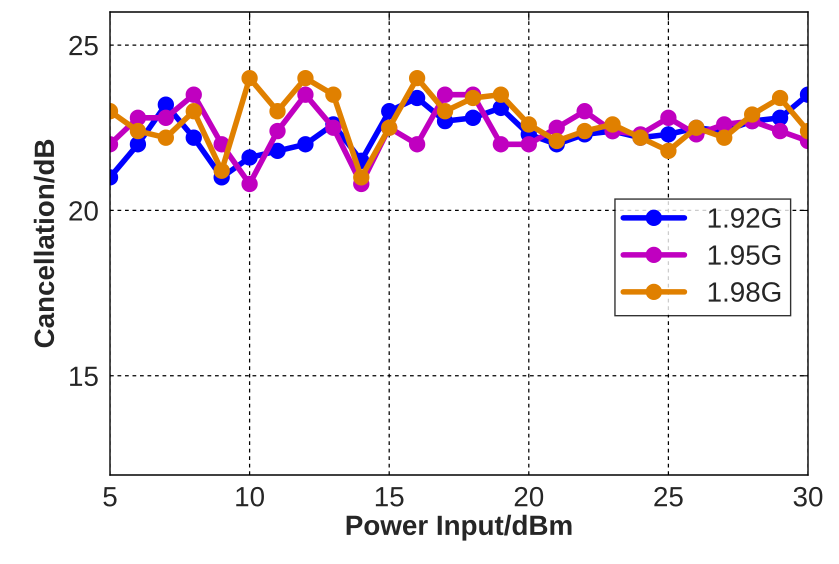 Image resolution: width=839 pixels, height=564 pixels. What do you see at coordinates (744, 218) in the screenshot?
I see `legend-label: 1.92G` at bounding box center [744, 218].